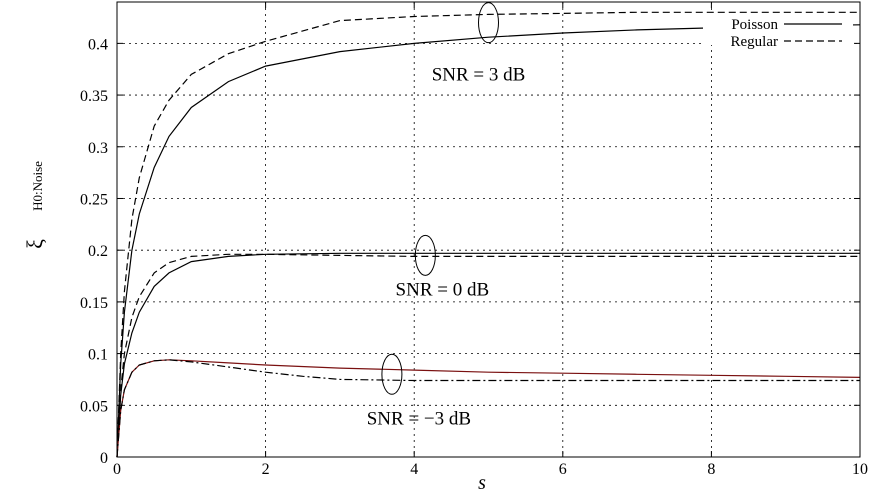  Describe the element at coordinates (860, 469) in the screenshot. I see `x-tick-label: 10` at that location.